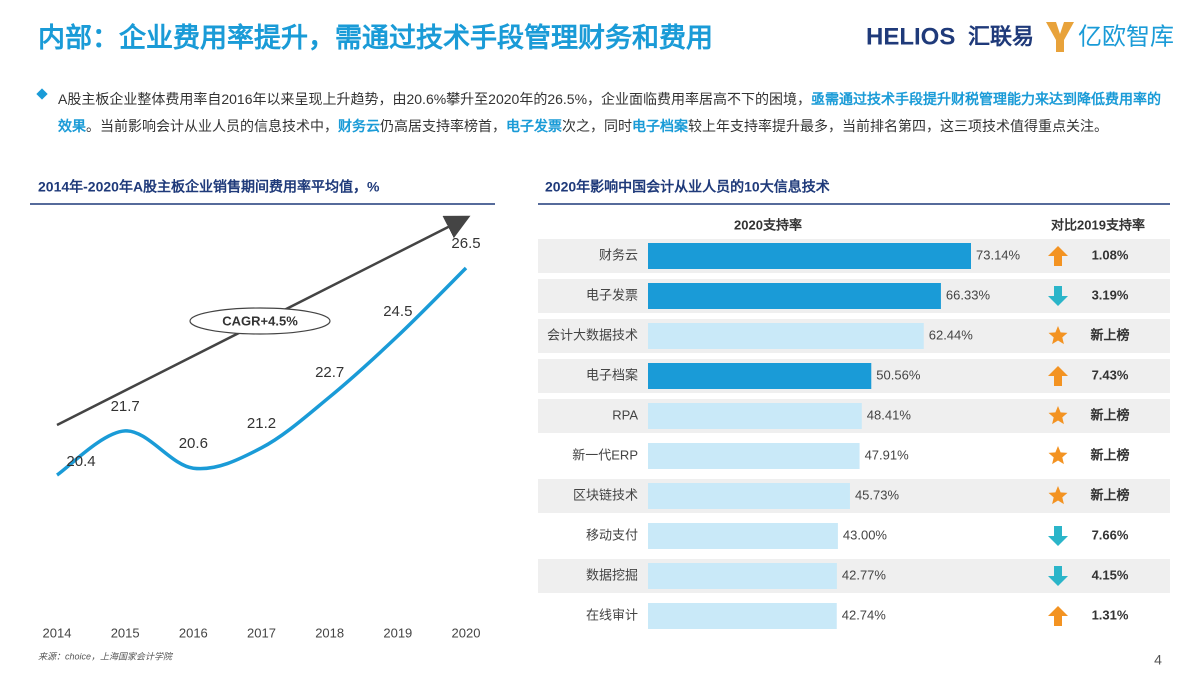 The image size is (1200, 675). Describe the element at coordinates (612, 534) in the screenshot. I see `category-label: 移动支付` at that location.